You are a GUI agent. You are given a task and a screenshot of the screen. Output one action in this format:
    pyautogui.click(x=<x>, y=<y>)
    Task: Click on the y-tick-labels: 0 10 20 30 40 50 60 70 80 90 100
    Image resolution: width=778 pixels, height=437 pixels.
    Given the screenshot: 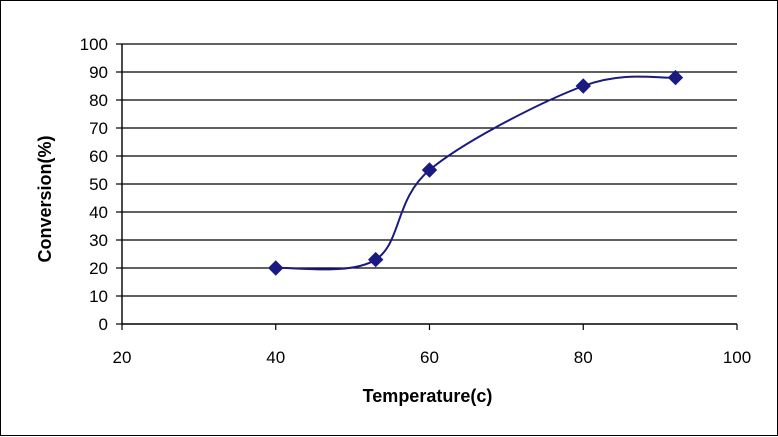 What is the action you would take?
    pyautogui.click(x=94, y=184)
    